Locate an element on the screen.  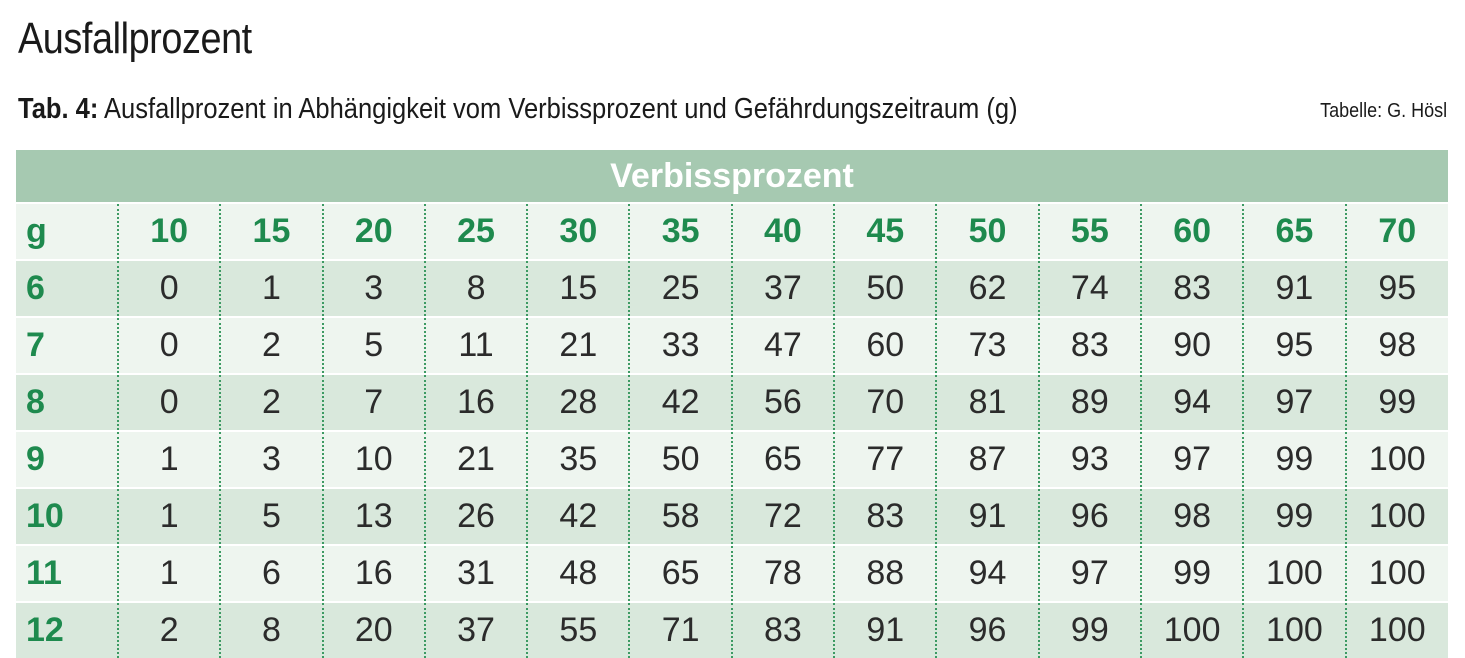
table-cell: 33 is located at coordinates (680, 345).